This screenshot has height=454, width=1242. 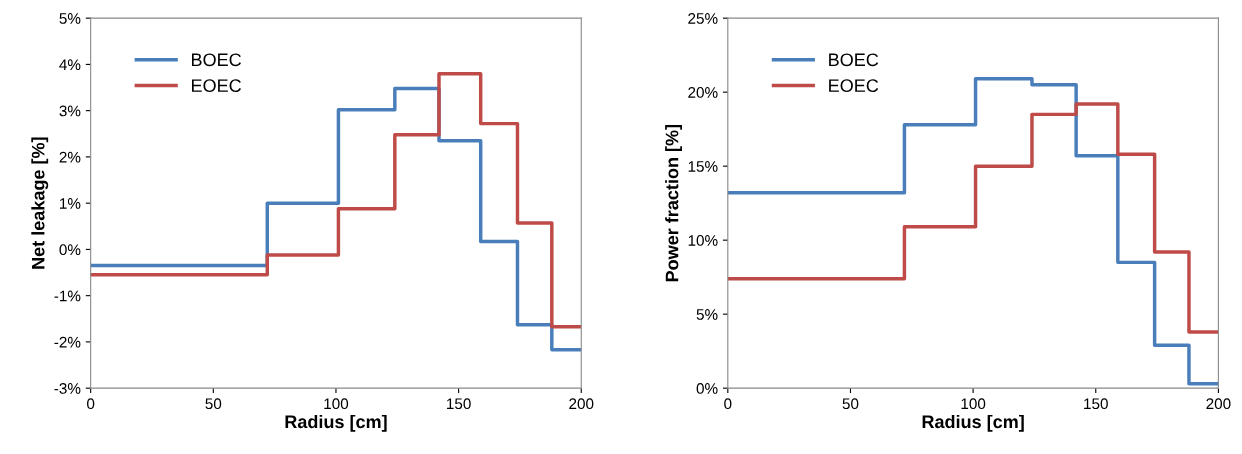 I want to click on y-tick-label: 4%, so click(x=70, y=65).